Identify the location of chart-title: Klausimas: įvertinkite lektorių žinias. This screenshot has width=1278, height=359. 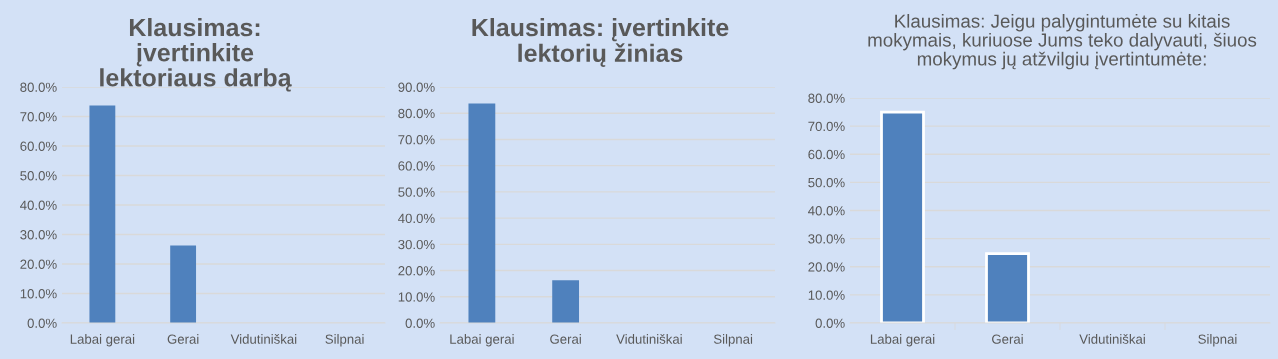
(600, 43).